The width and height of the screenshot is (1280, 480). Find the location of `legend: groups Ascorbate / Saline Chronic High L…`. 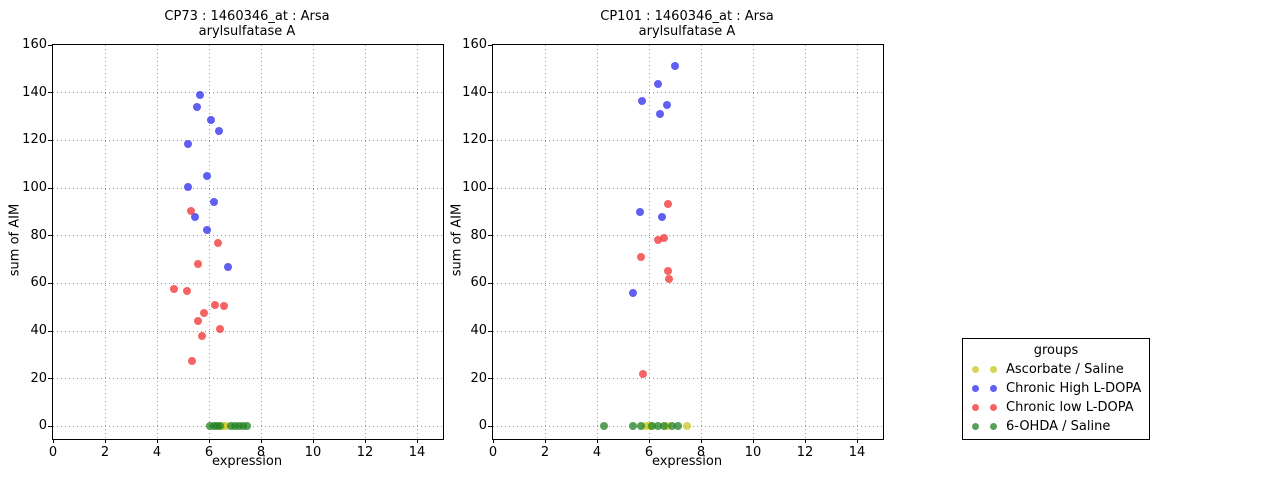

legend: groups Ascorbate / Saline Chronic High L… is located at coordinates (1056, 389).